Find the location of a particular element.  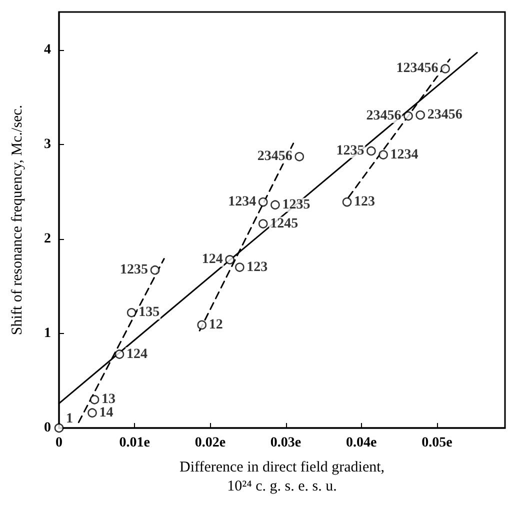

annotation: 12 is located at coordinates (215, 324).